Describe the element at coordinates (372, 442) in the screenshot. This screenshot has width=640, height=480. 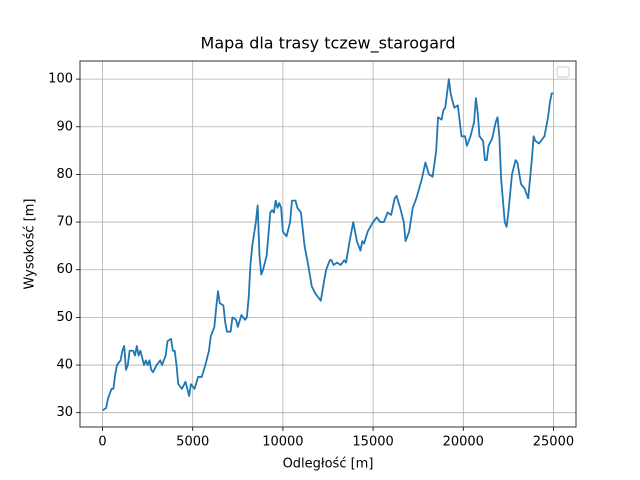
I see `x-tick-label: 15000` at that location.